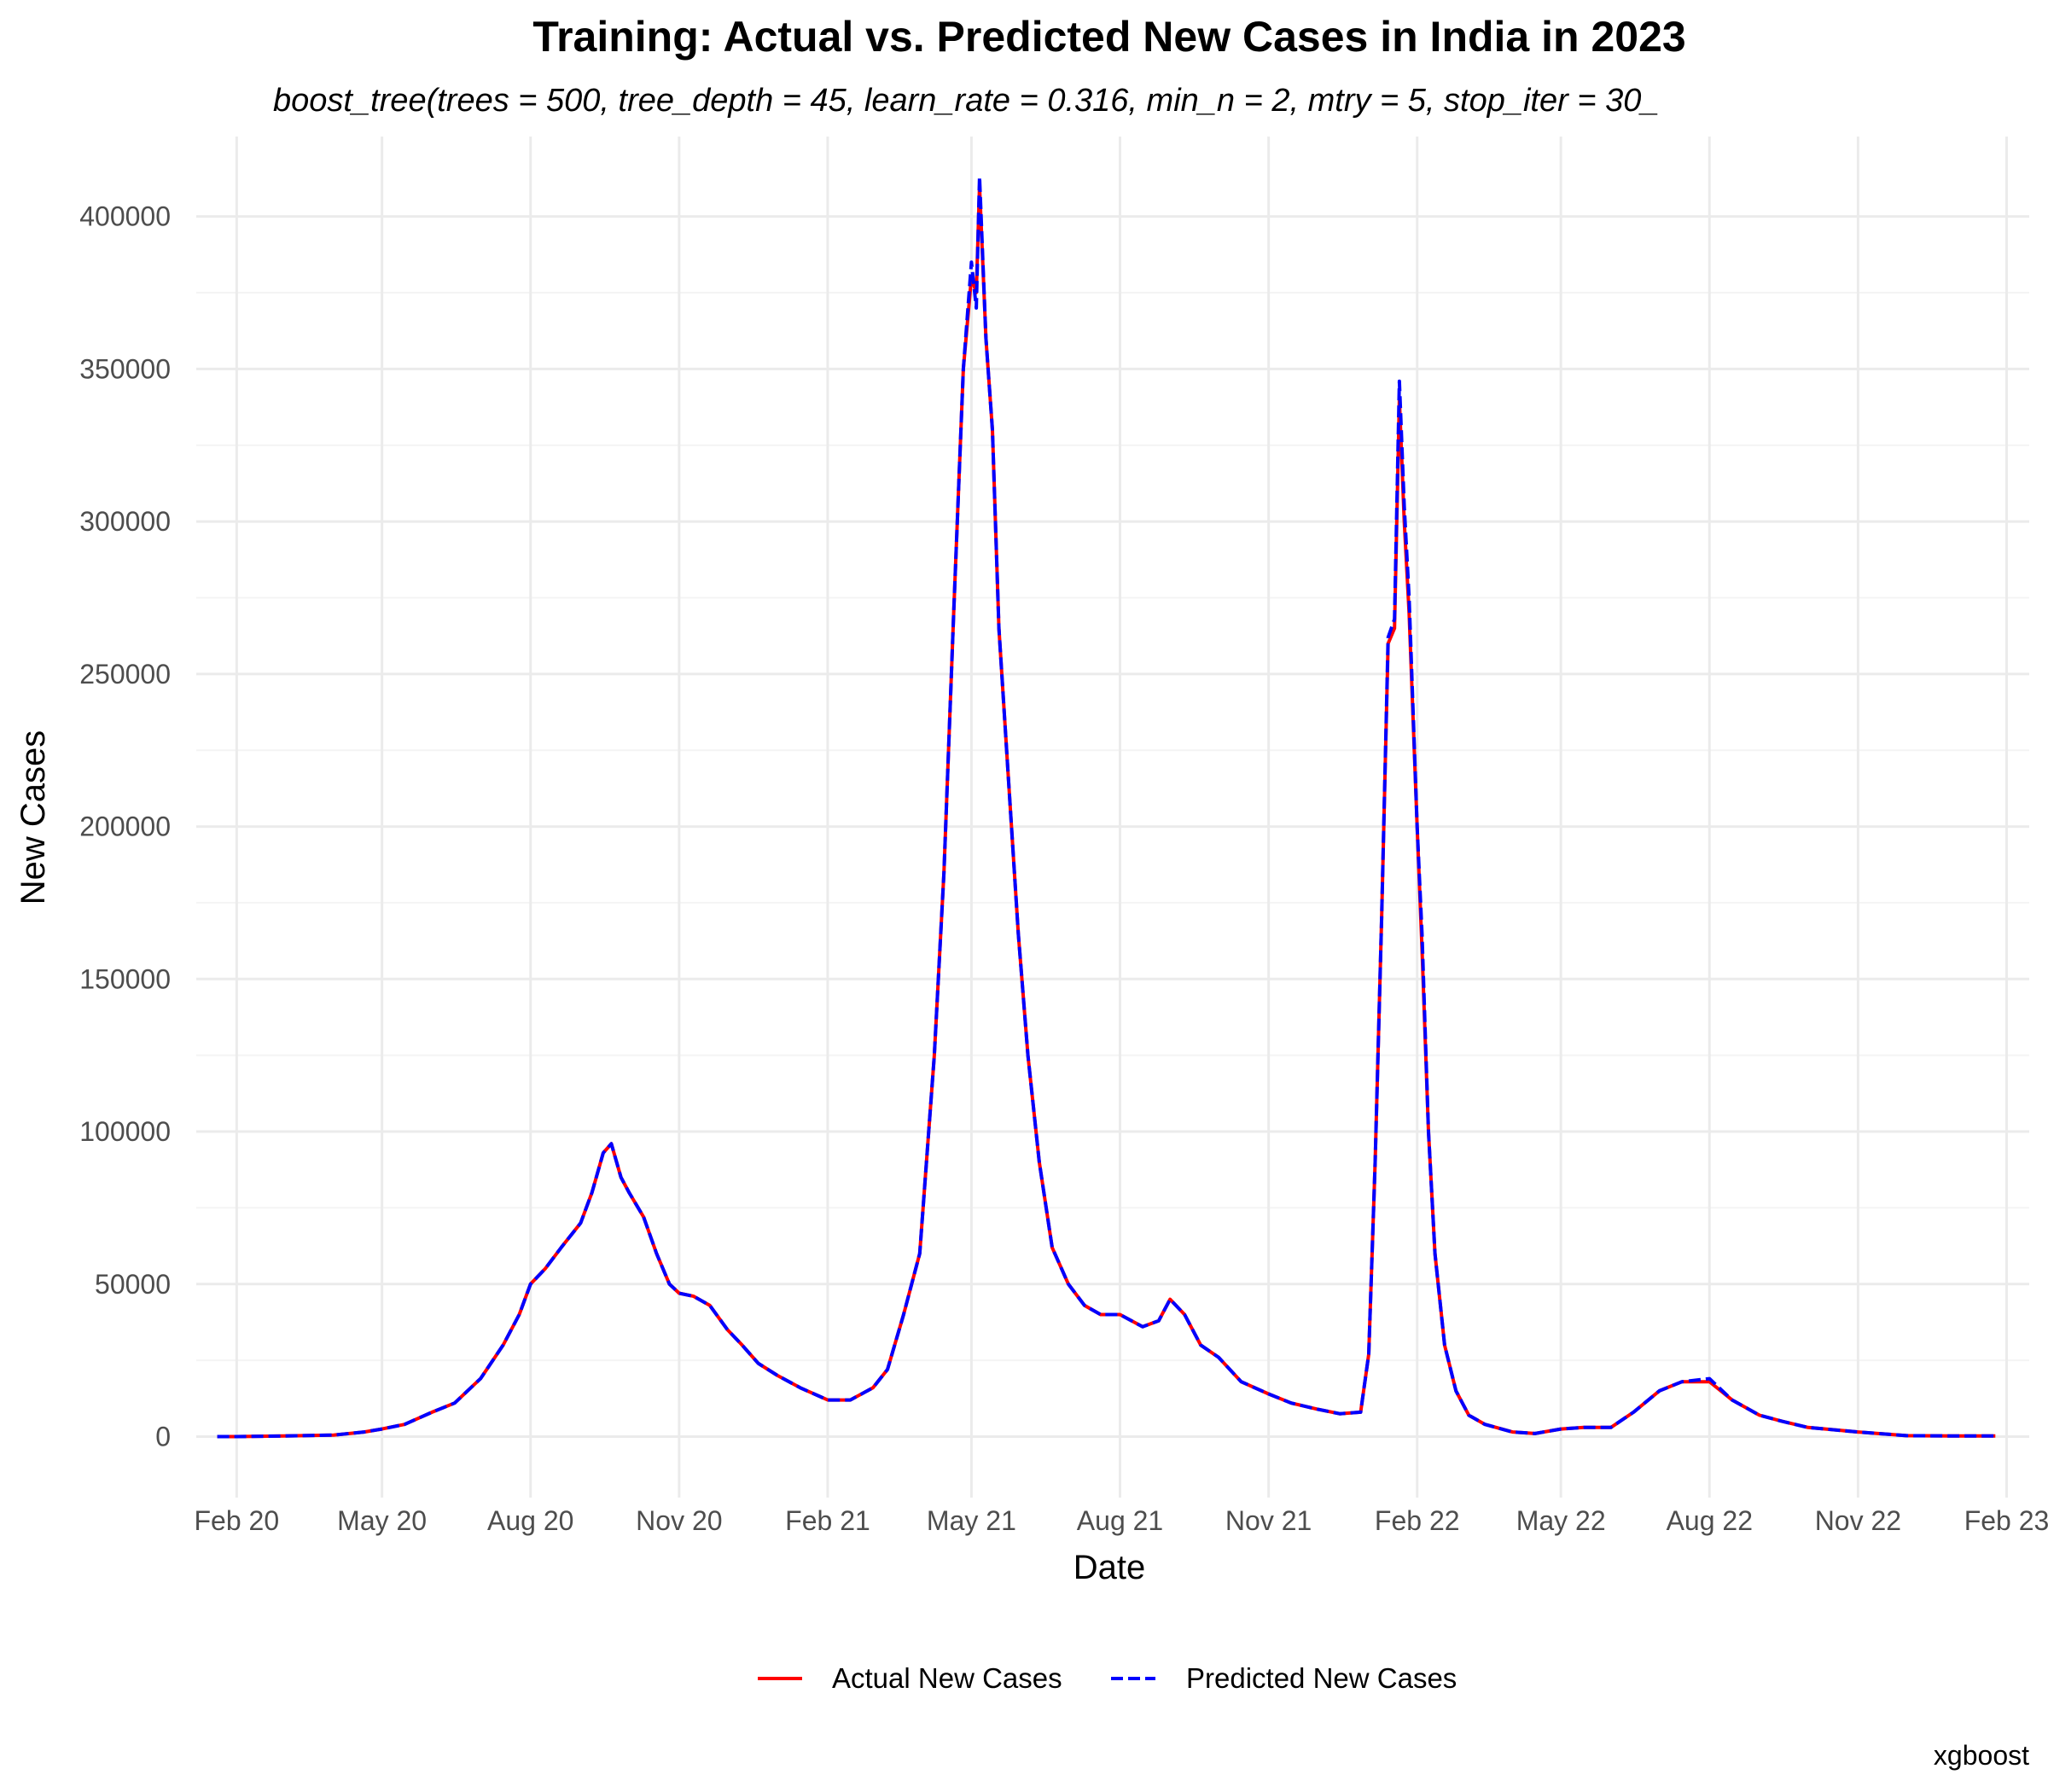 This screenshot has height=1792, width=2048. What do you see at coordinates (2006, 1520) in the screenshot?
I see `x-tick-label: Feb 23` at bounding box center [2006, 1520].